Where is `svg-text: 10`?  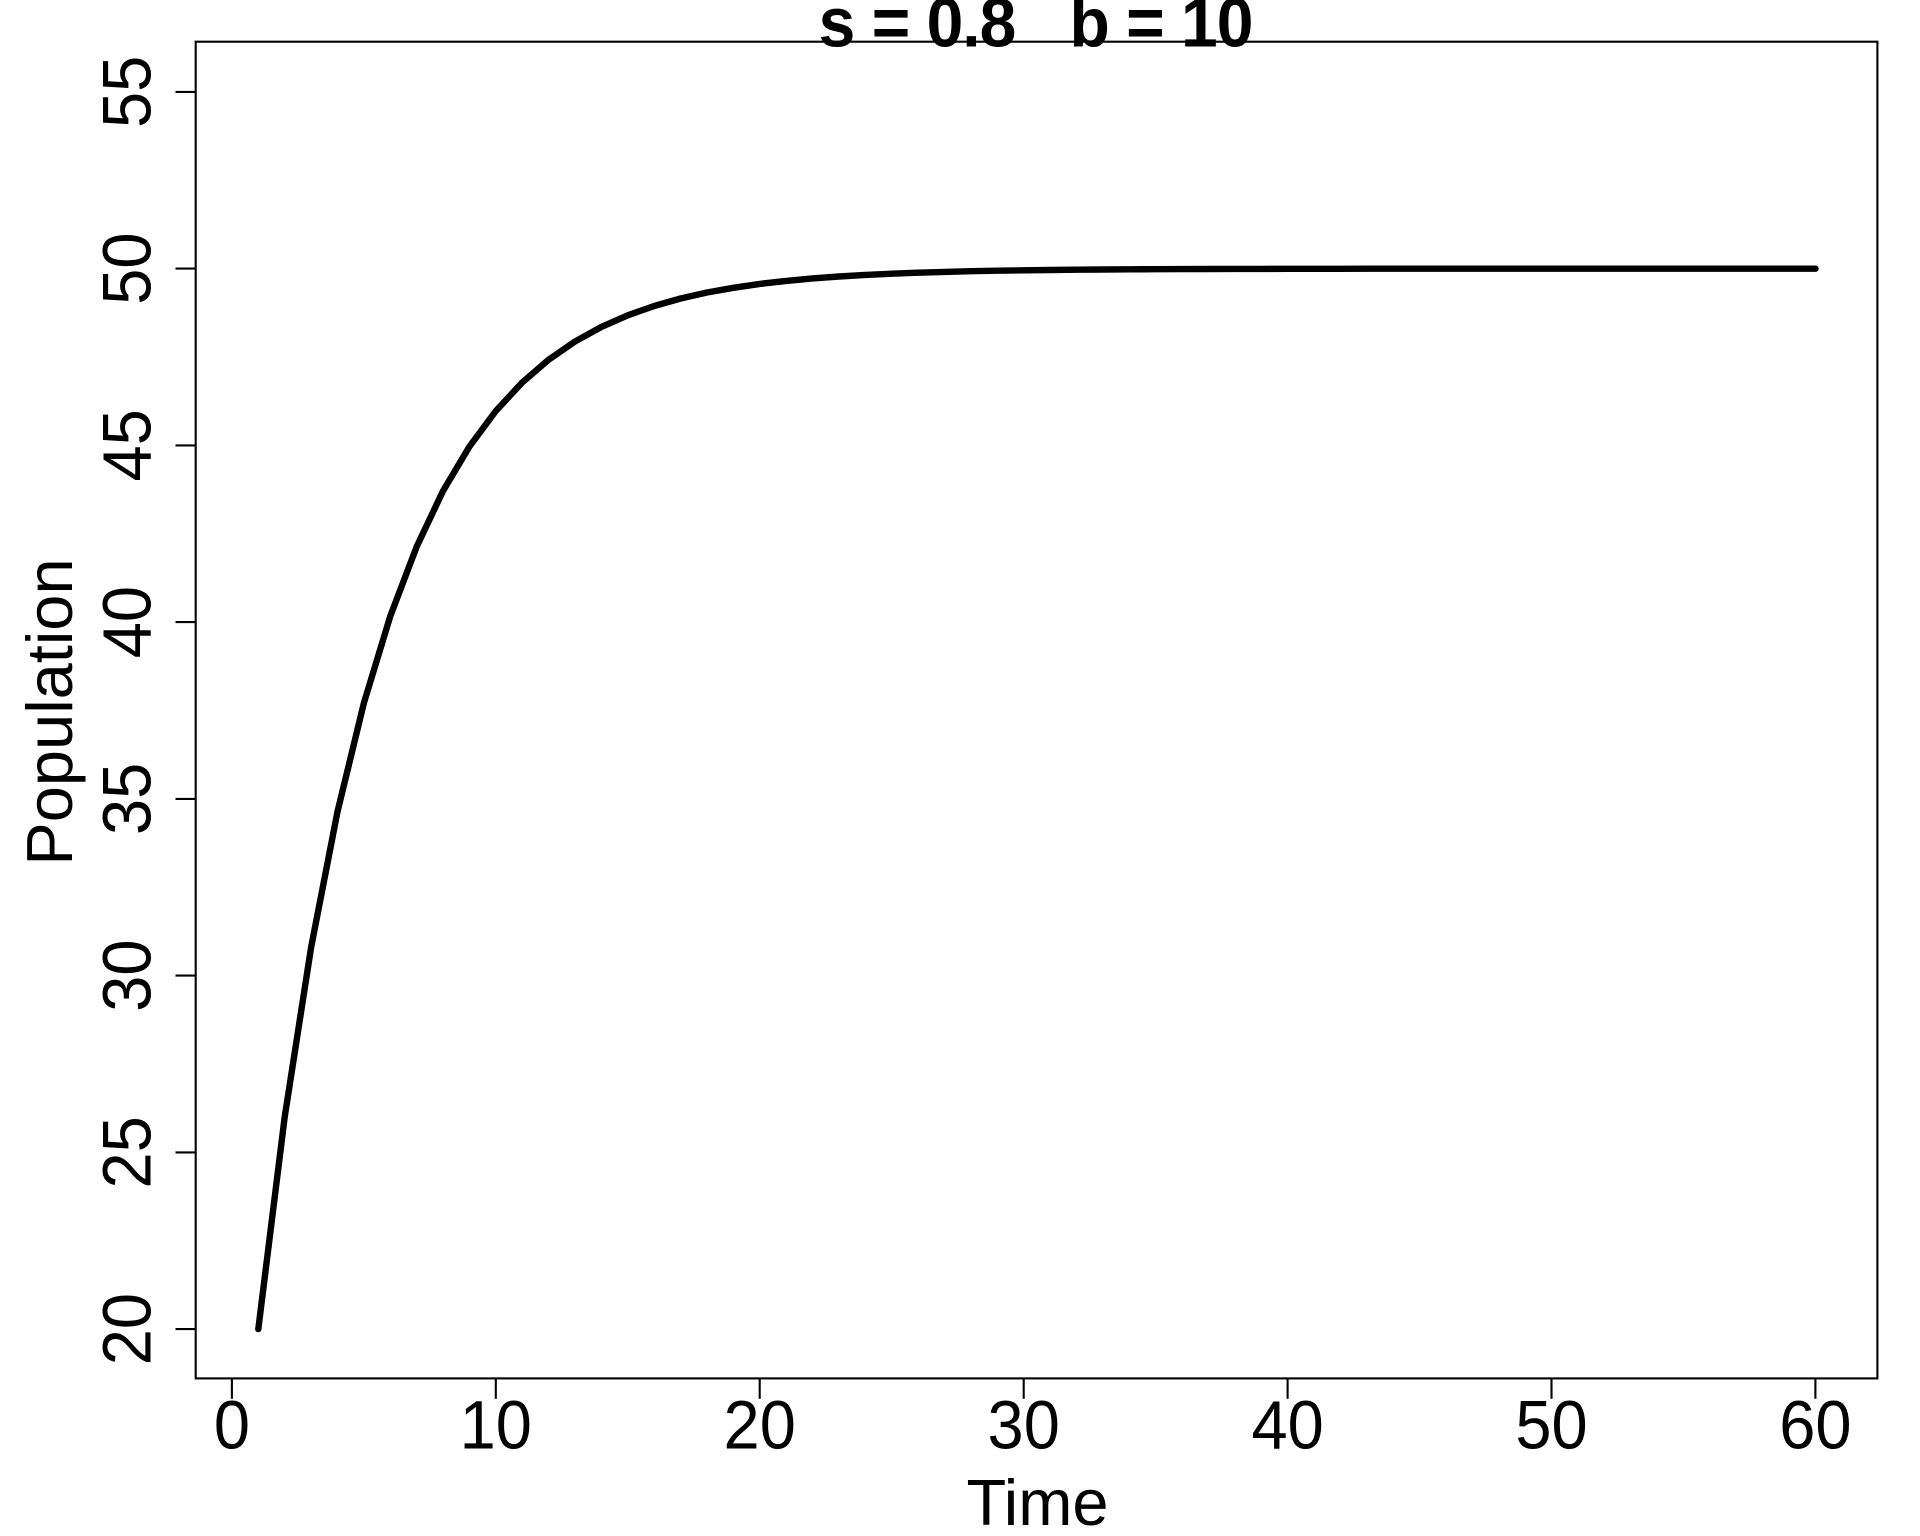
svg-text: 10 is located at coordinates (496, 1426).